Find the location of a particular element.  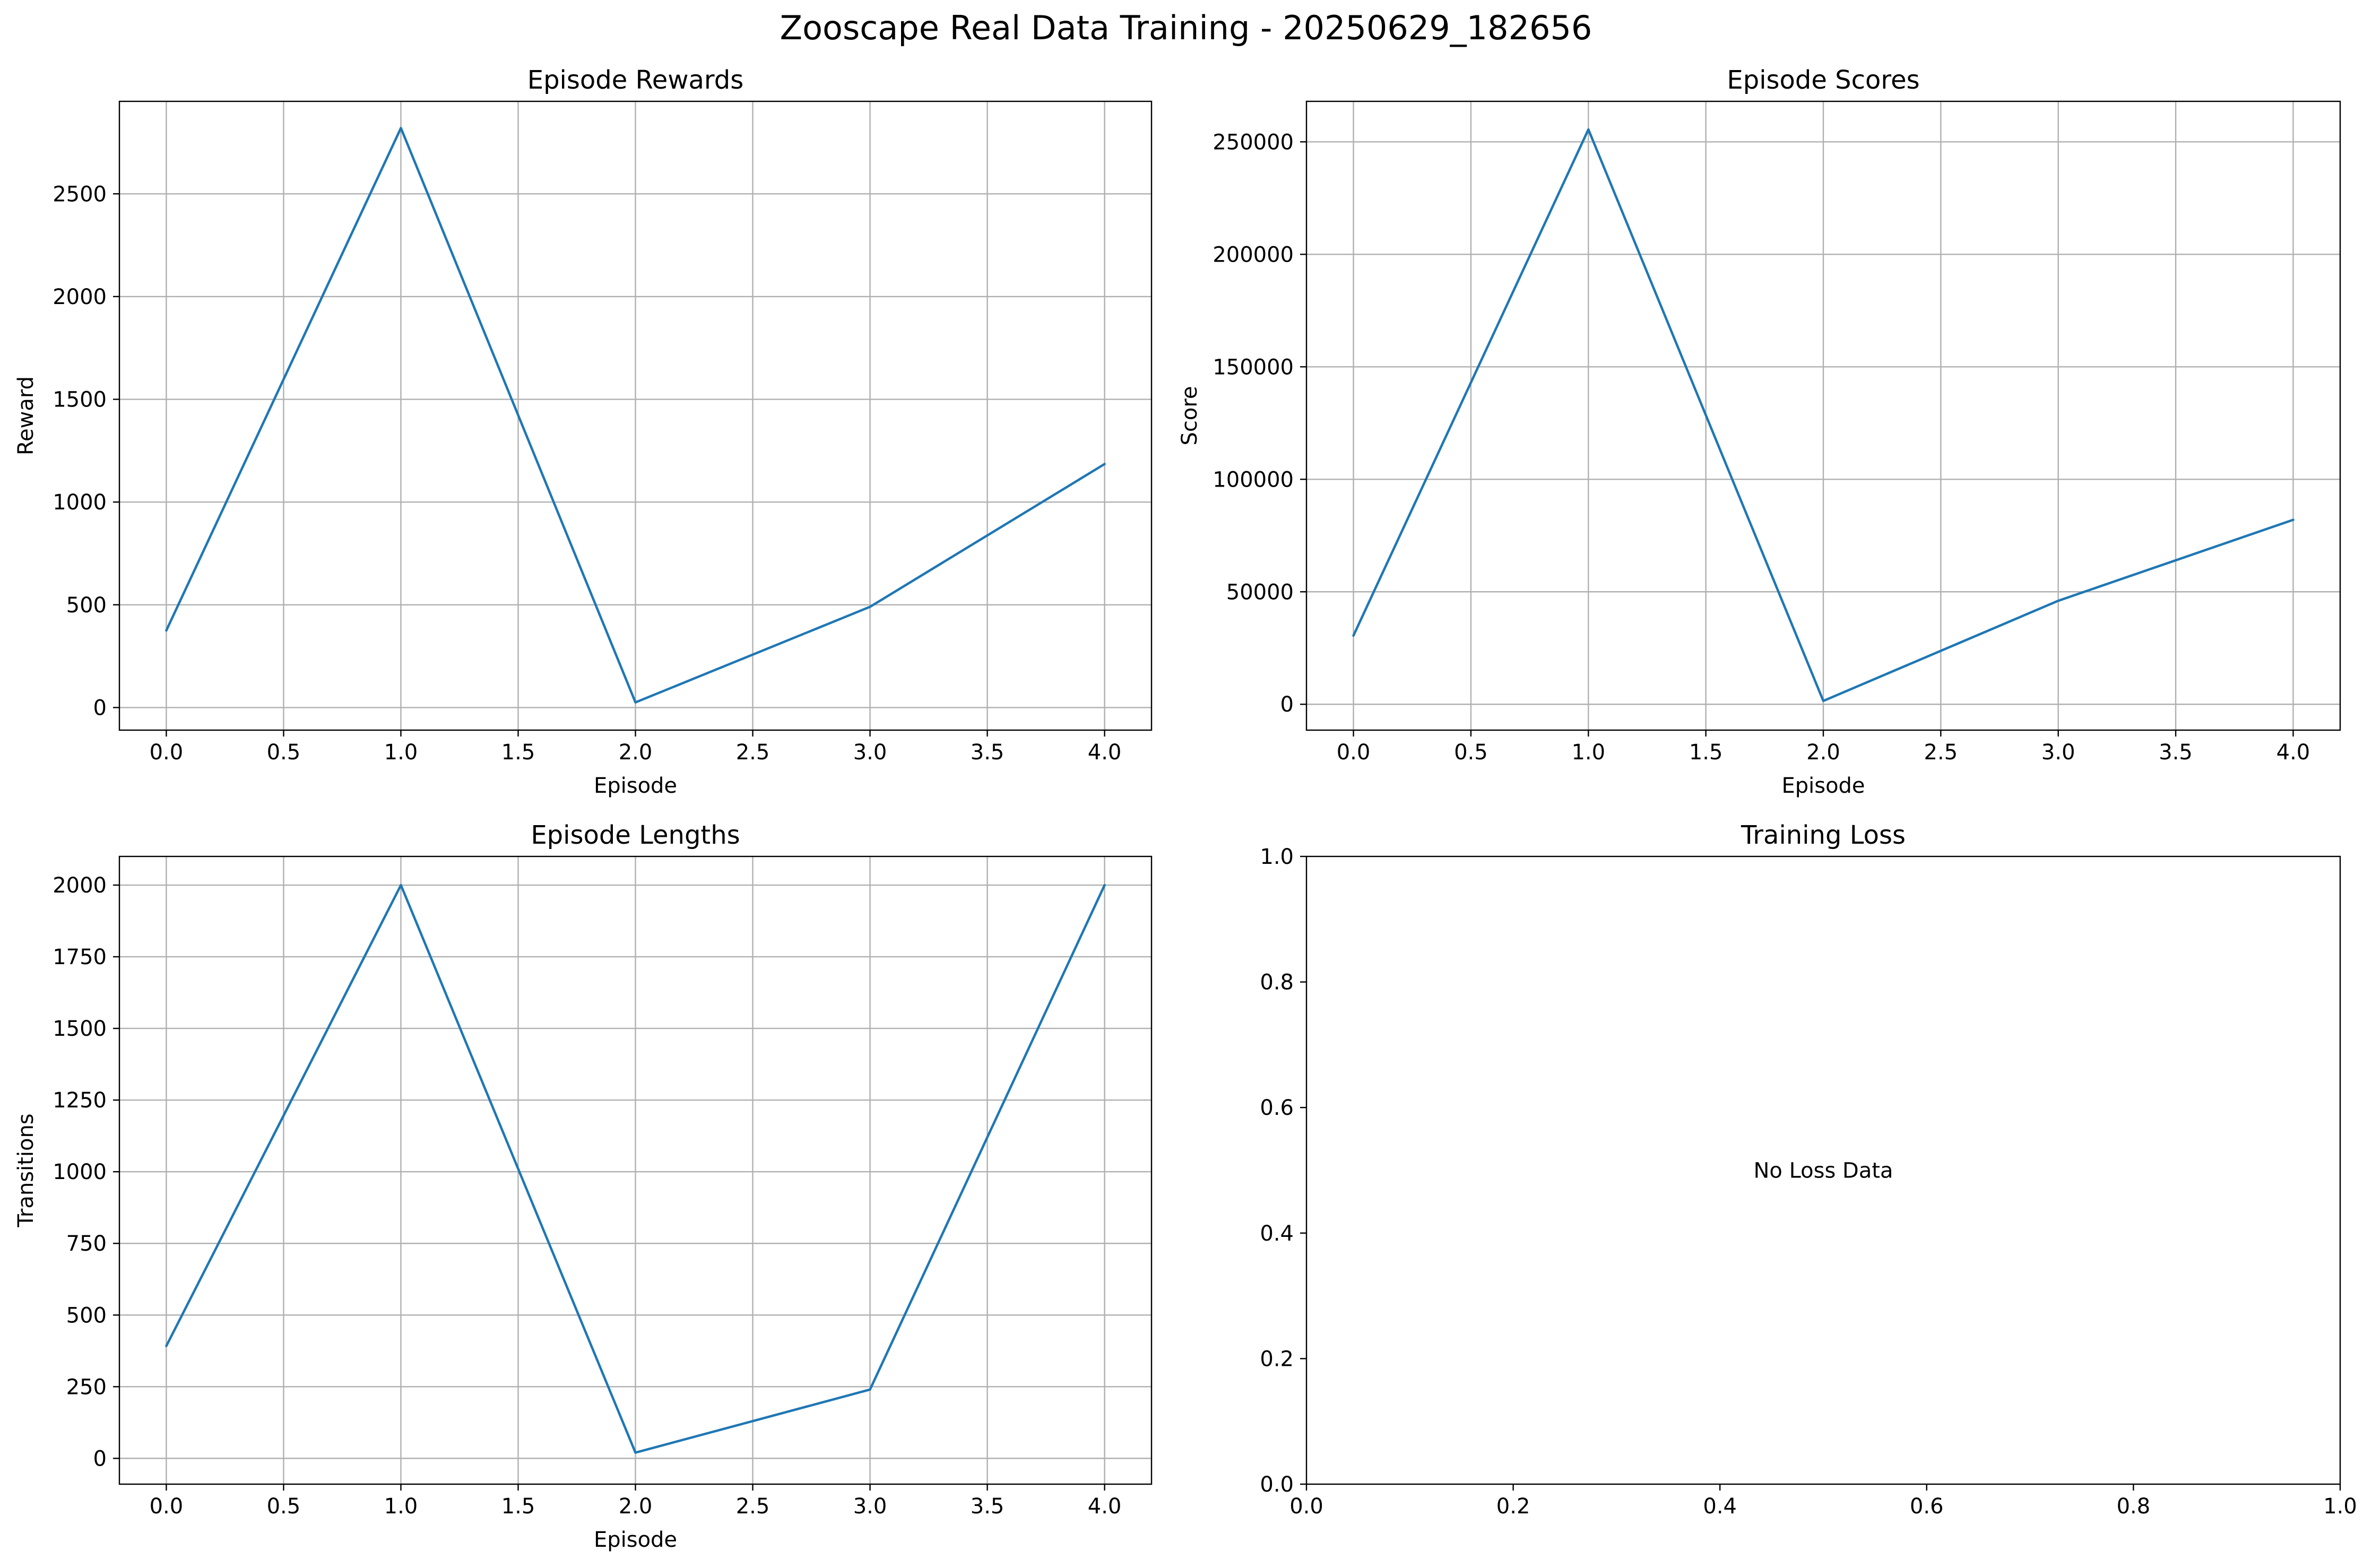

x-tick-label: 0.4 is located at coordinates (1720, 1506).